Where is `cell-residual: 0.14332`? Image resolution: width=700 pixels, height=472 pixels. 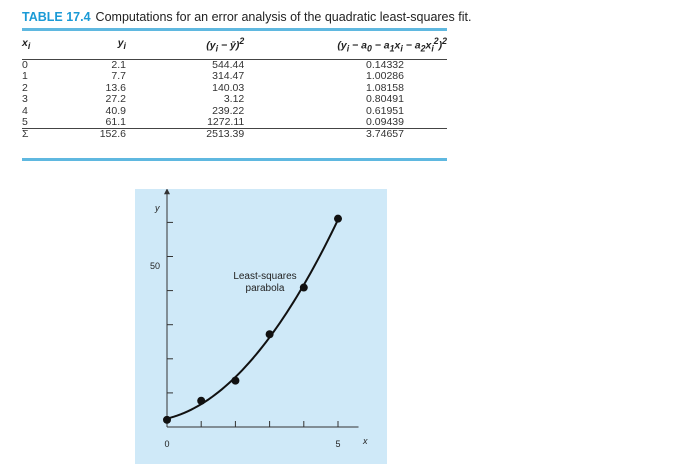
cell-residual: 0.14332 is located at coordinates (385, 65).